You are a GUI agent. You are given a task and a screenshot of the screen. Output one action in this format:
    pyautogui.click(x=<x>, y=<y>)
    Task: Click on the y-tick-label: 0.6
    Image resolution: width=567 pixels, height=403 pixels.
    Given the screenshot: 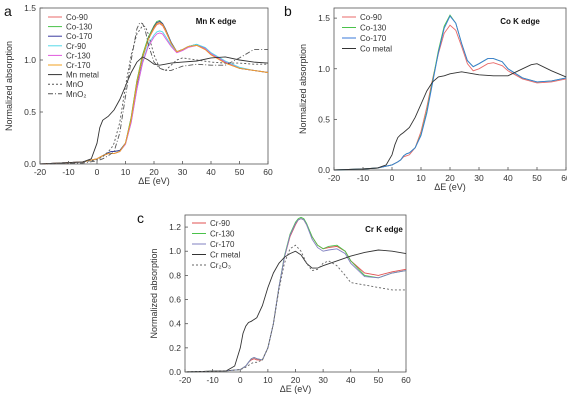 What is the action you would take?
    pyautogui.click(x=175, y=300)
    